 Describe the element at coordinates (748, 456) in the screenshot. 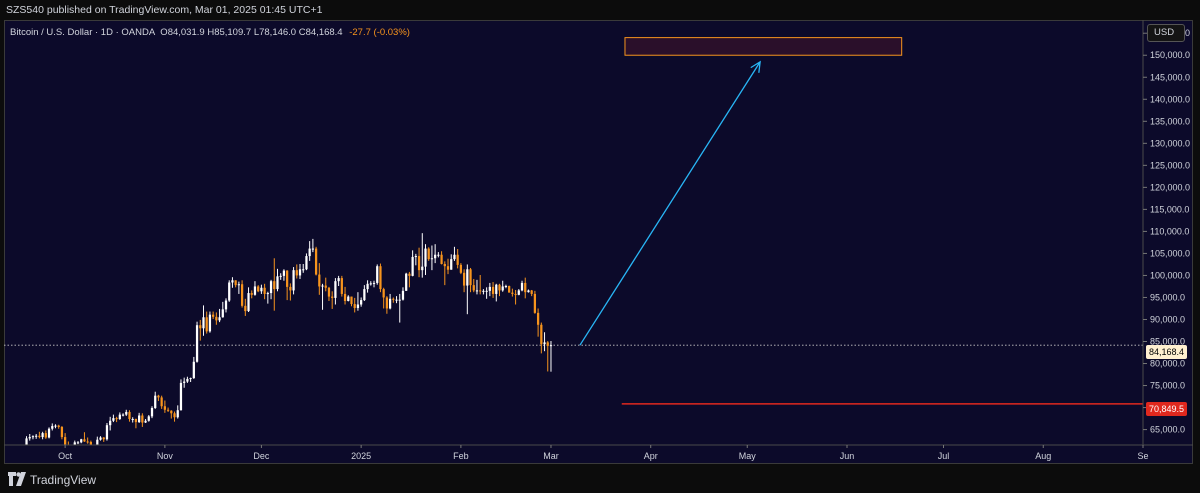

I see `x-tick-label: May` at that location.